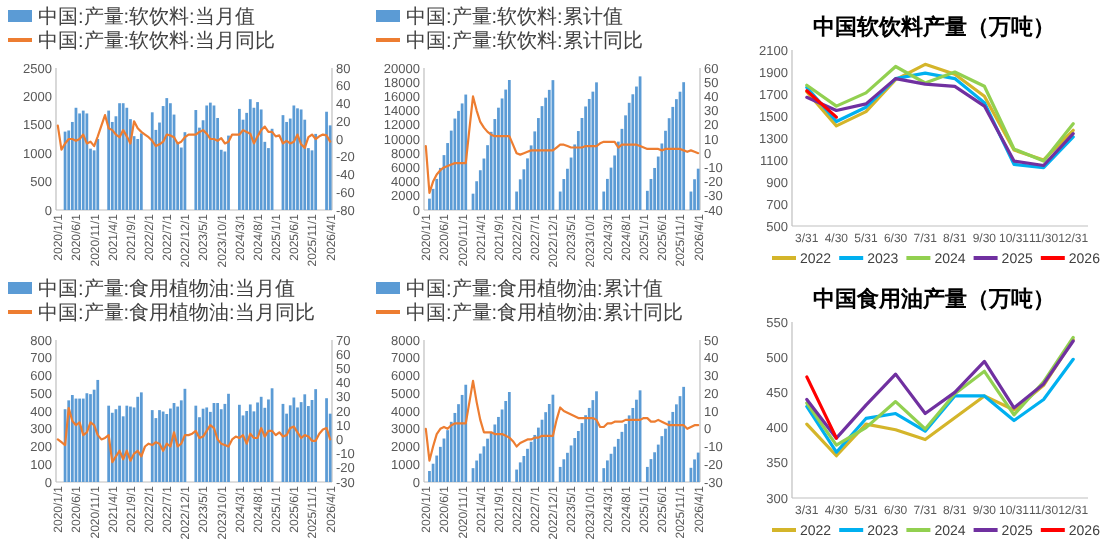 This screenshot has width=1100, height=542. I want to click on legend-label: 中国:产量:食用植物油:当月同比, so click(176, 313).